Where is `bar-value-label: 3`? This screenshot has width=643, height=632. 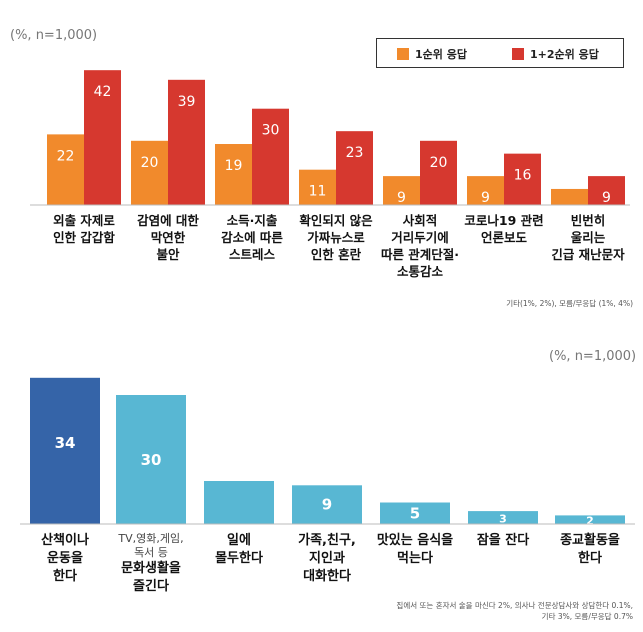
bar-value-label: 3 is located at coordinates (503, 519).